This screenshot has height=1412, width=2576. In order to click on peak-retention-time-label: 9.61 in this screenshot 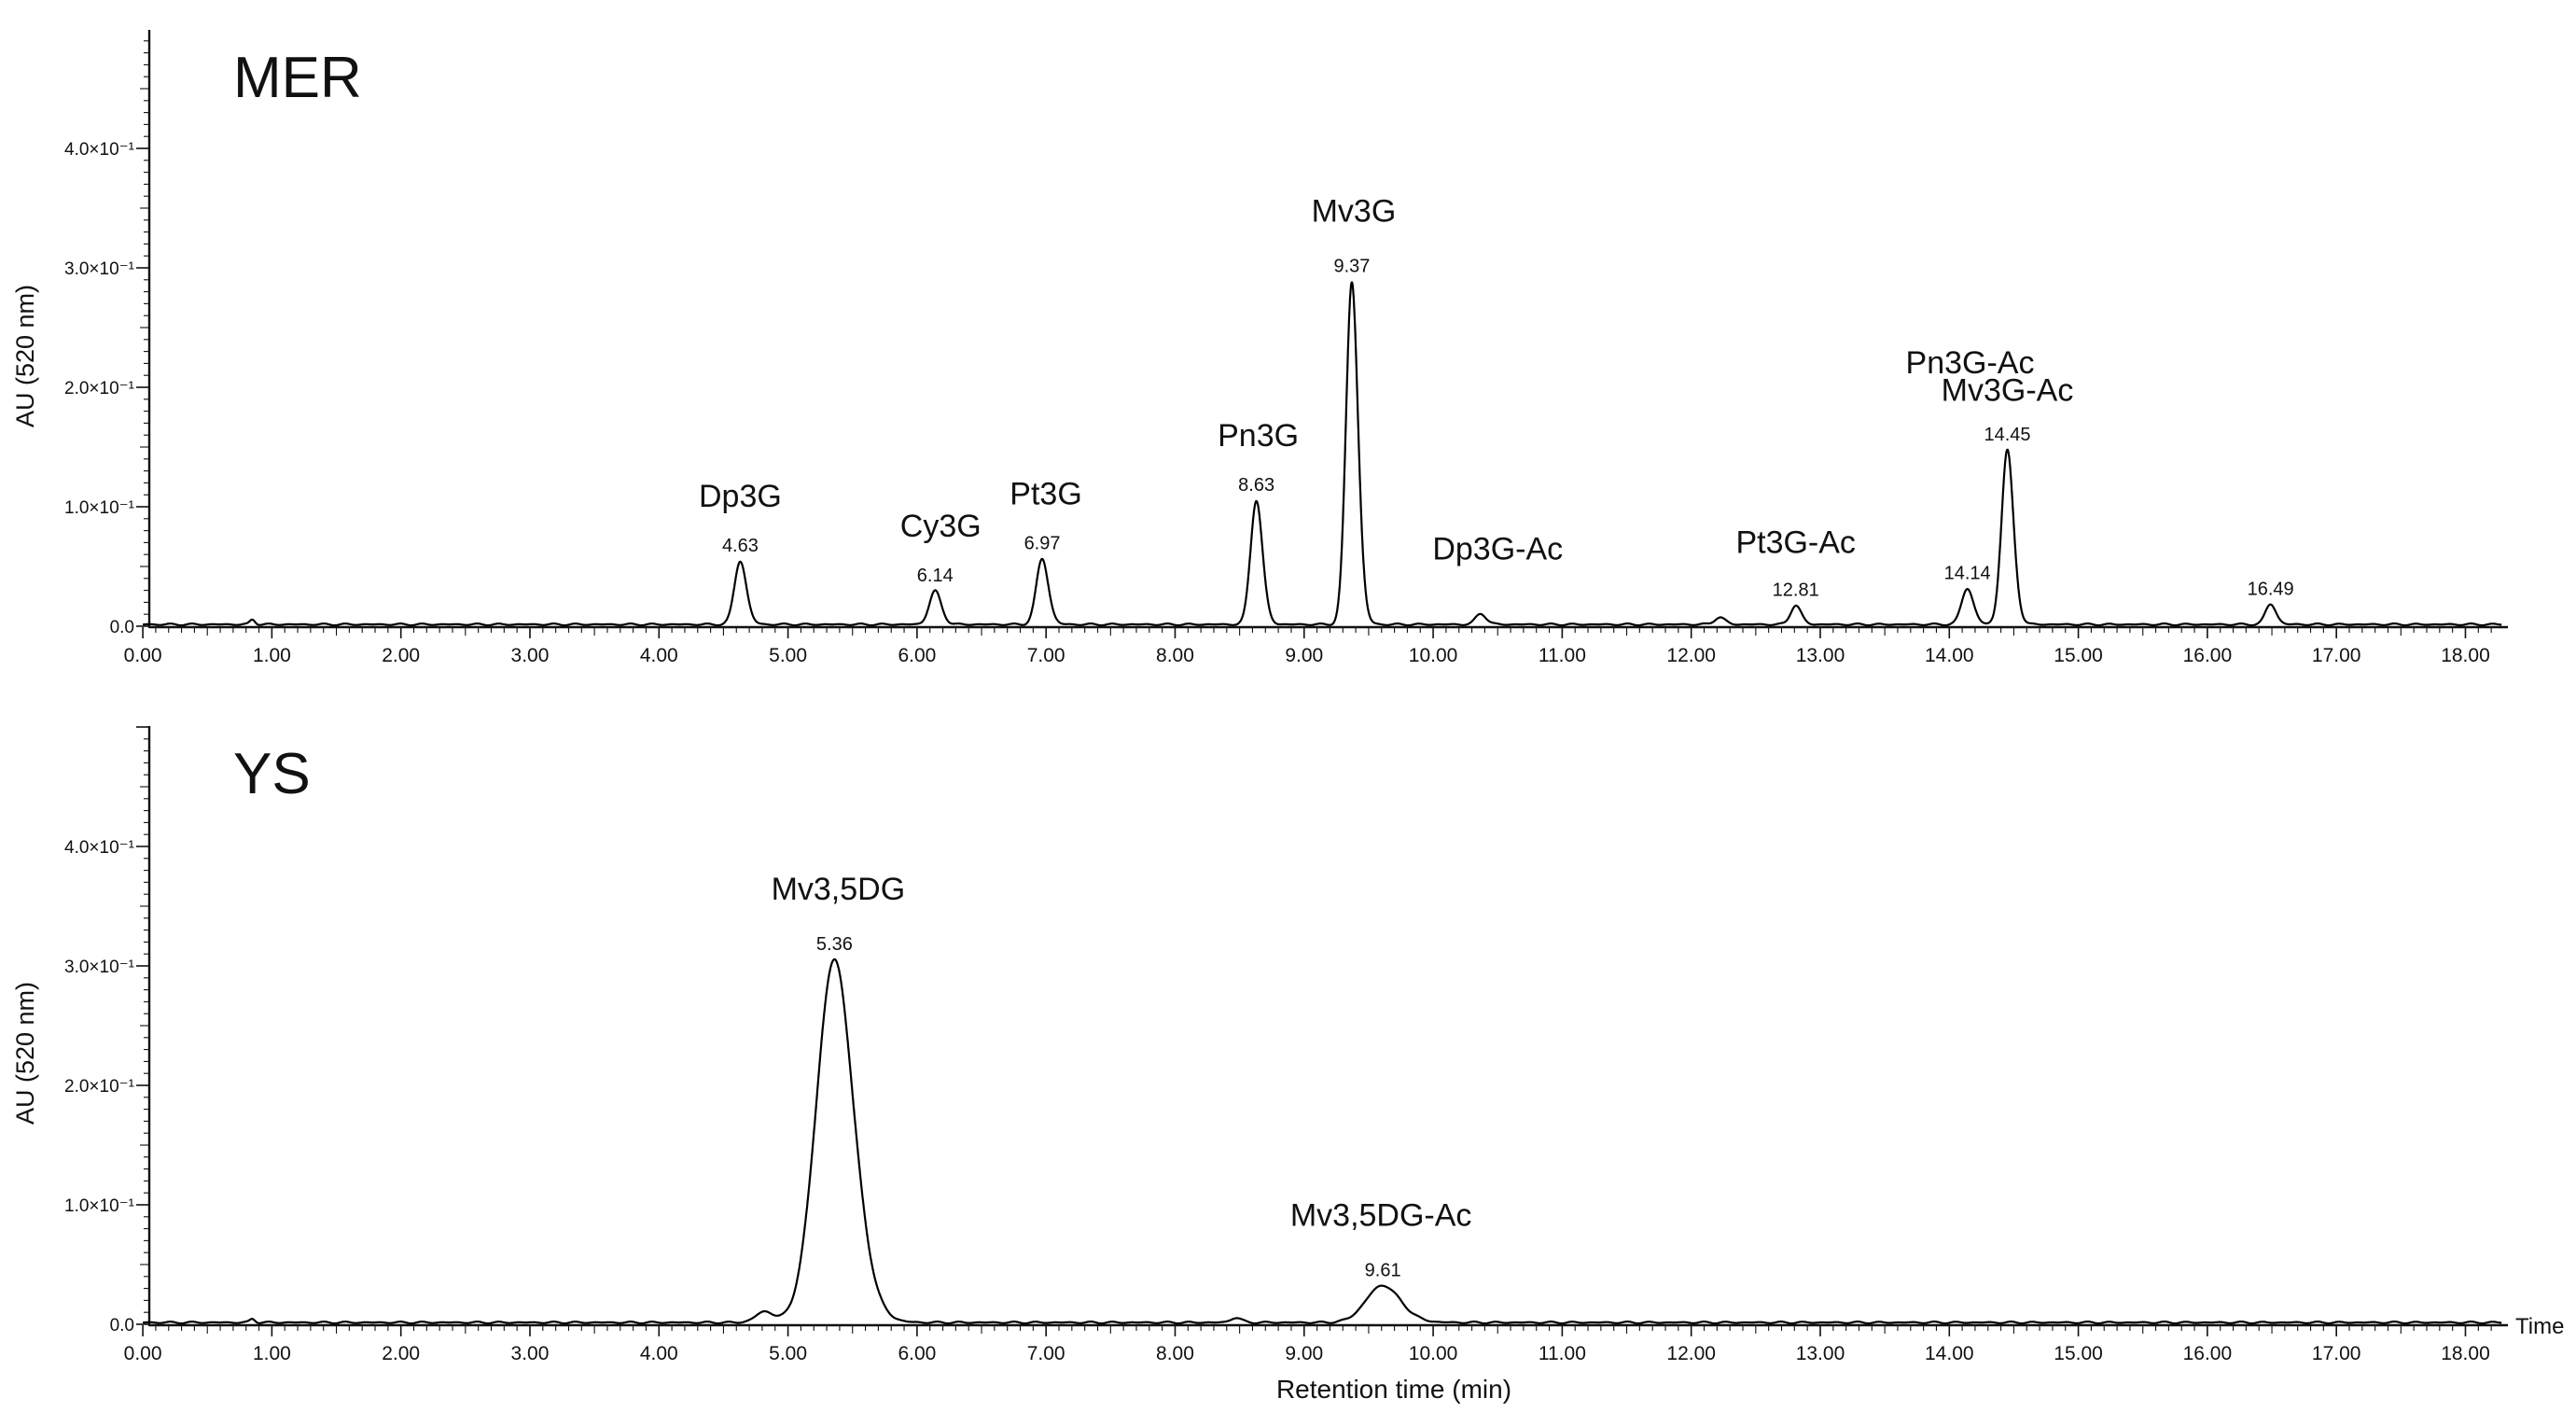, I will do `click(1383, 1270)`.